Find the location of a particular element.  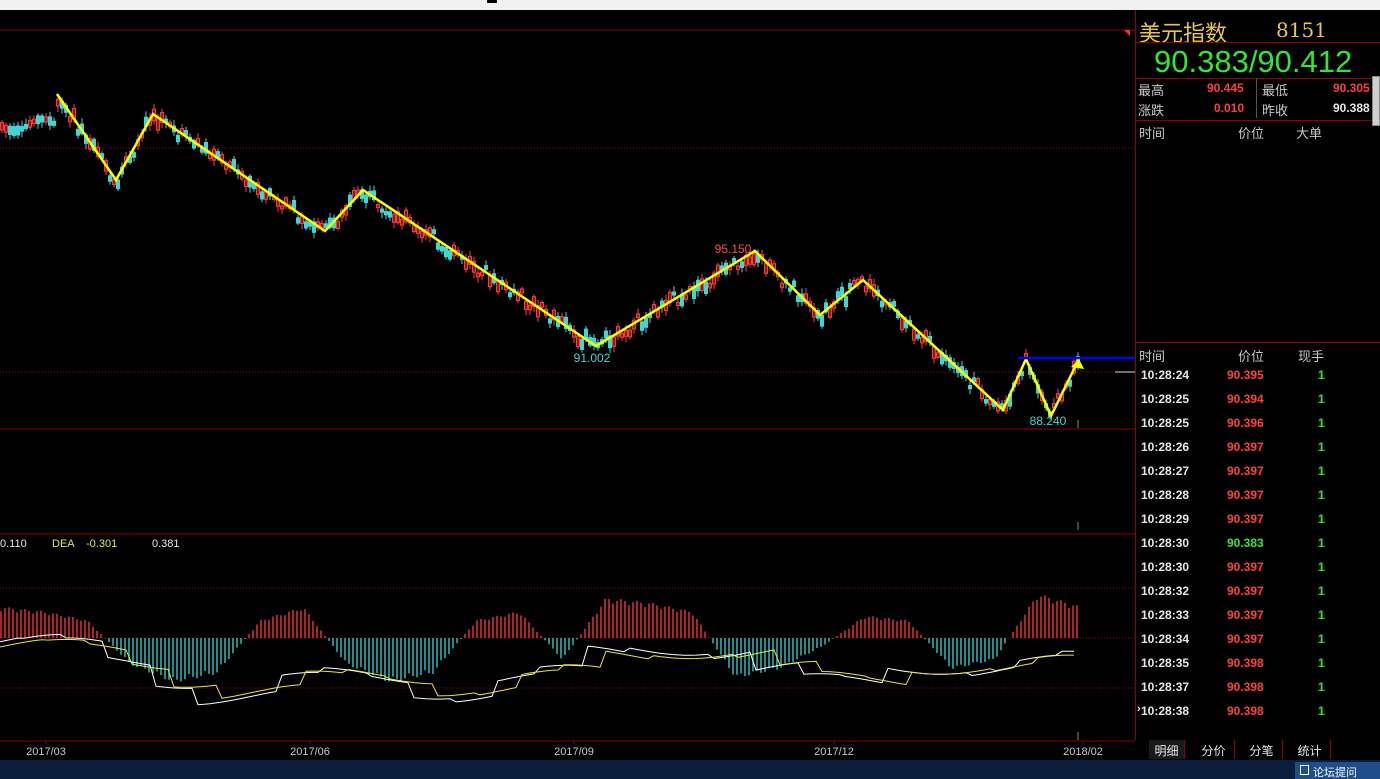

tick-row: 10:28:24 90.395 1 is located at coordinates (1258, 377).